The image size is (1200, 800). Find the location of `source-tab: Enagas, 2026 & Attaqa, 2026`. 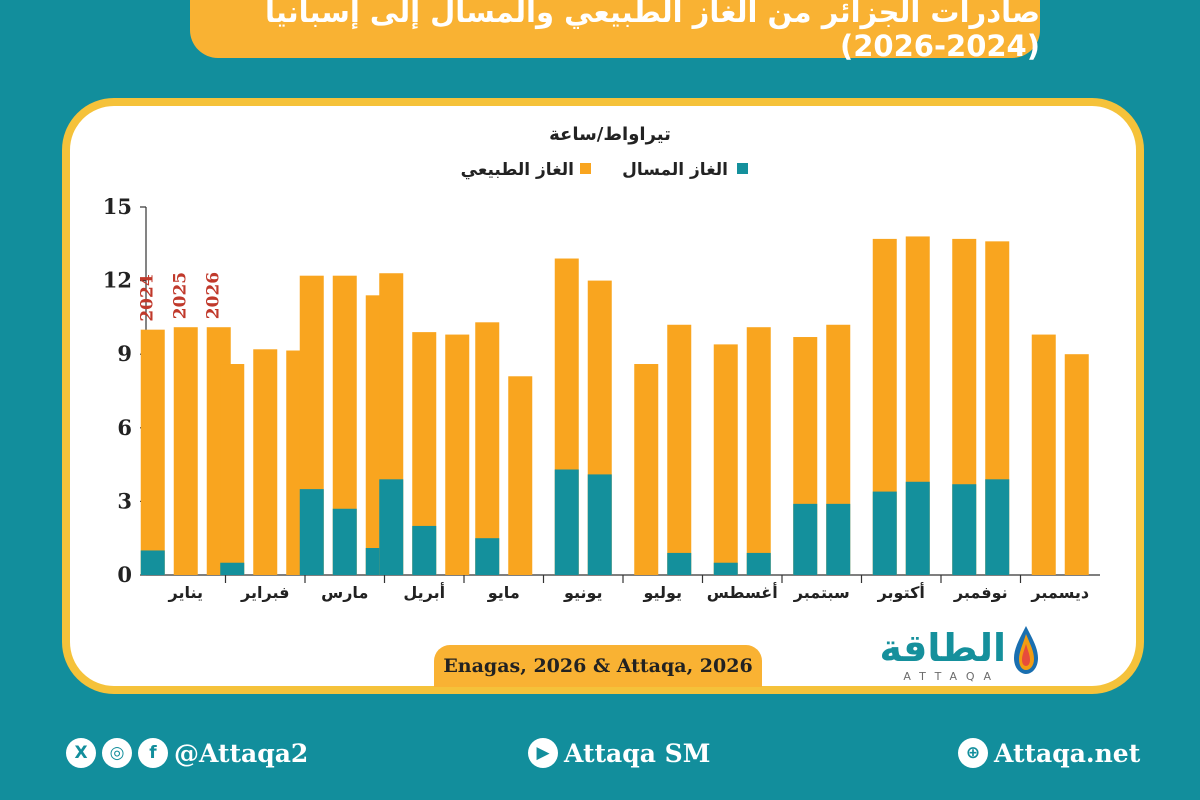

source-tab: Enagas, 2026 & Attaqa, 2026 is located at coordinates (598, 666).